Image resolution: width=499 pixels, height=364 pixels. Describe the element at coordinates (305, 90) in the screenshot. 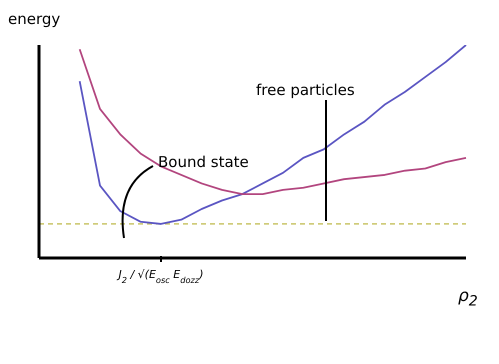

I see `annotation: free particles` at that location.